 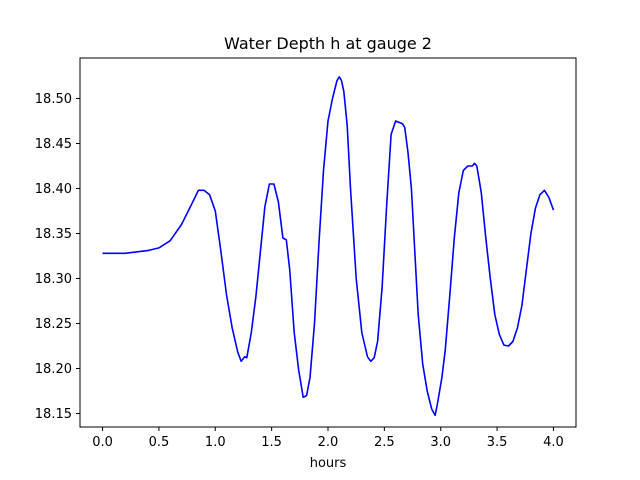 What do you see at coordinates (328, 463) in the screenshot?
I see `x-axis-label: hours` at bounding box center [328, 463].